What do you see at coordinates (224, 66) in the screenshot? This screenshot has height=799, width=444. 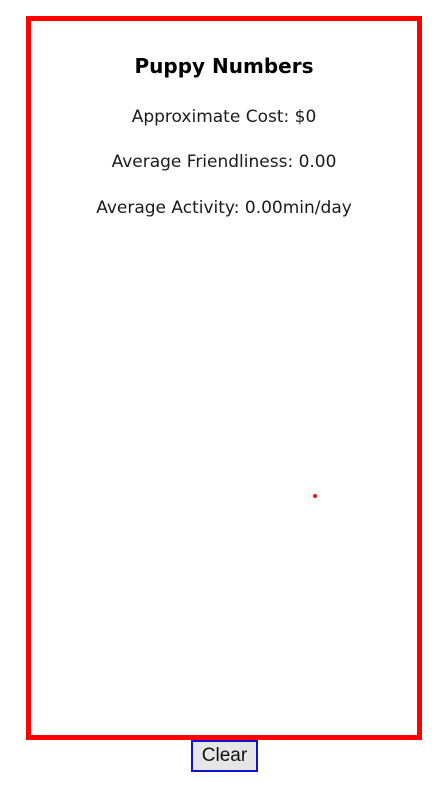 I see `panel-title: Puppy Numbers` at bounding box center [224, 66].